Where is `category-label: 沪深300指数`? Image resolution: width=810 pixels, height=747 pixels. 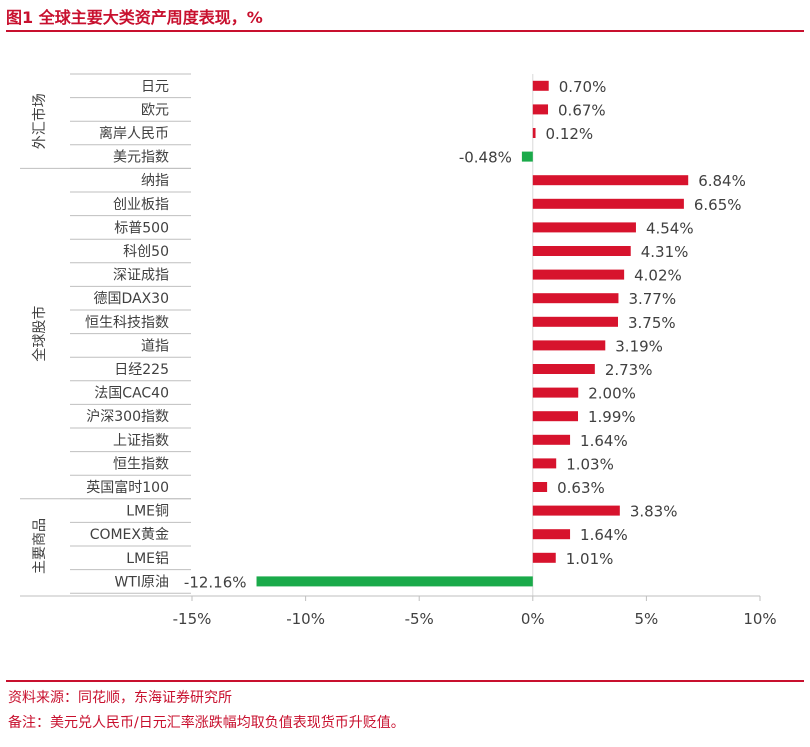 category-label: 沪深300指数 is located at coordinates (127, 417).